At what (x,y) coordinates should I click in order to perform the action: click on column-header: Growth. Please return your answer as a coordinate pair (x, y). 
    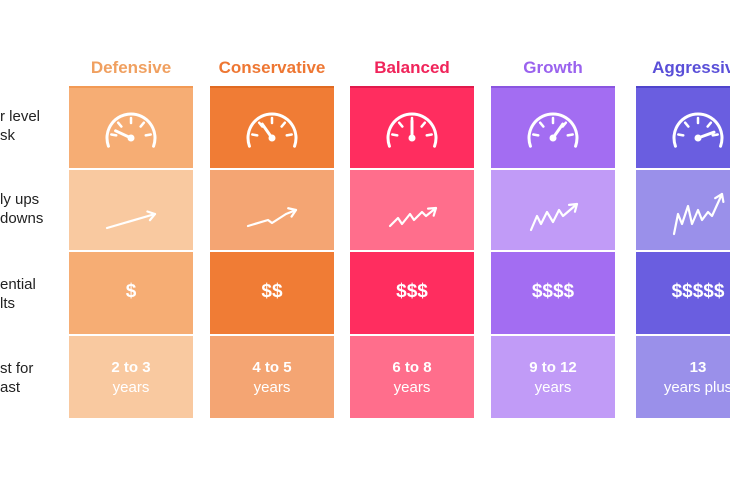
    Looking at the image, I should click on (553, 67).